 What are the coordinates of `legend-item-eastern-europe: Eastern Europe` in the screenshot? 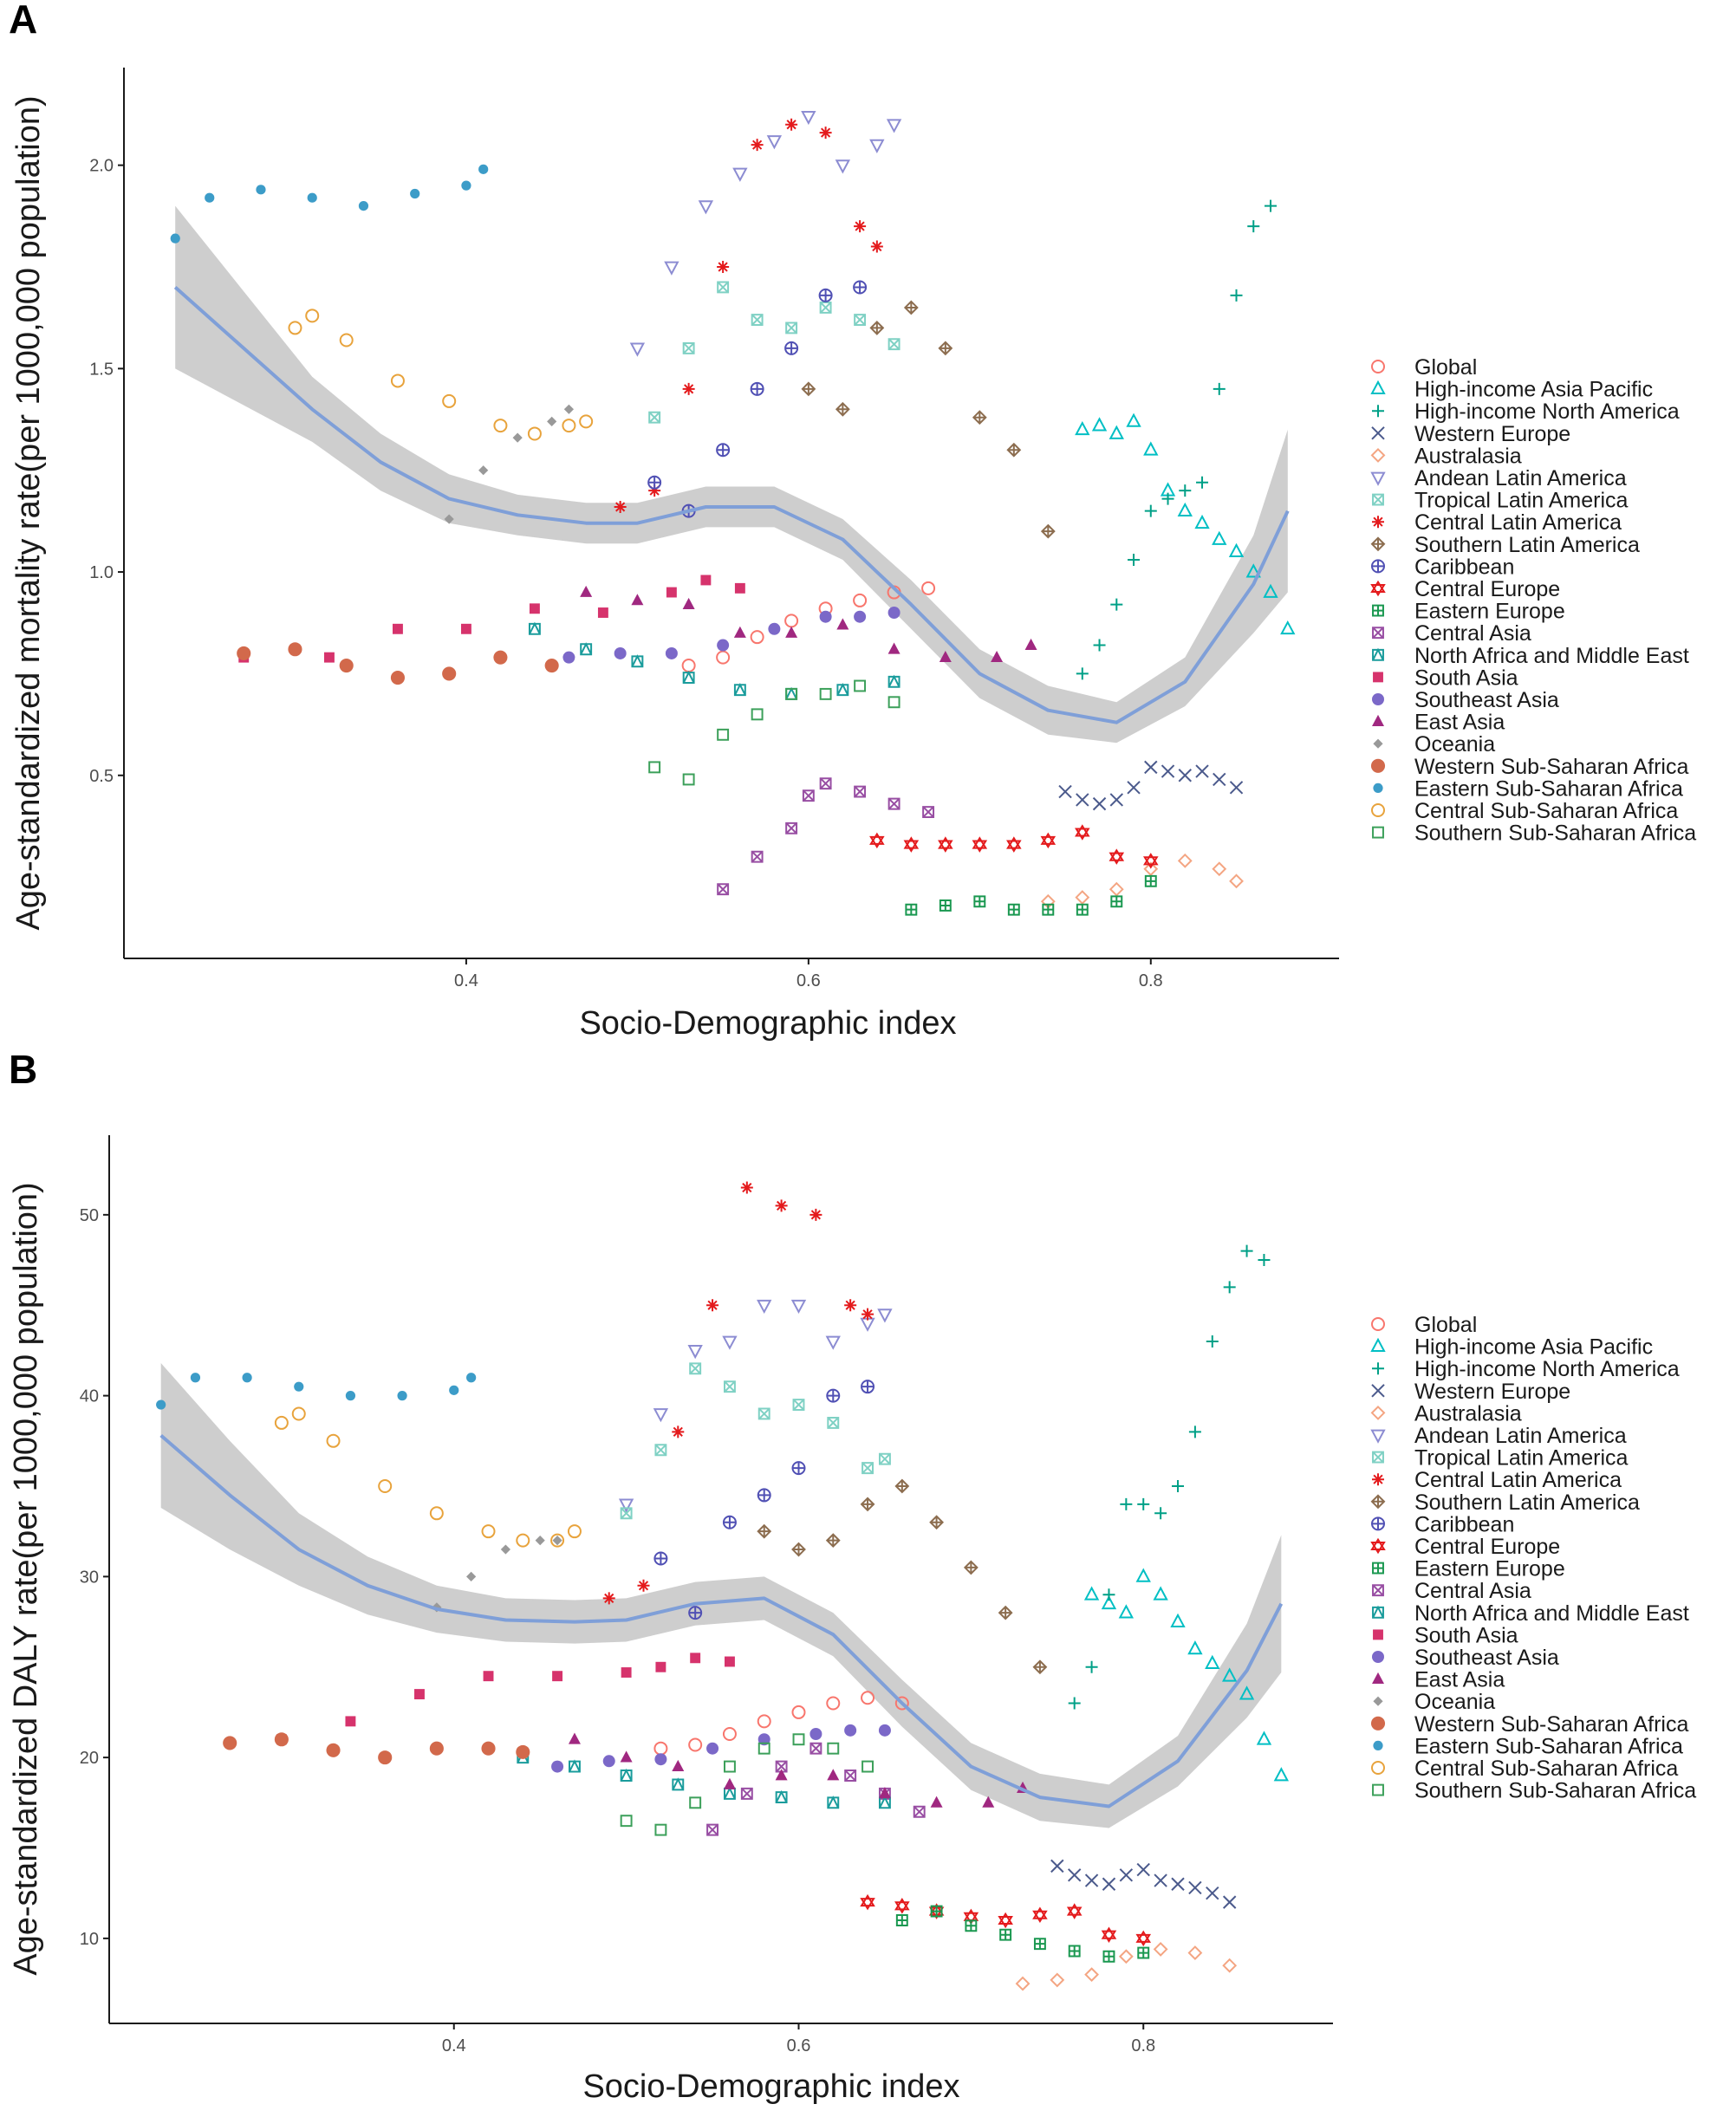 It's located at (1468, 1569).